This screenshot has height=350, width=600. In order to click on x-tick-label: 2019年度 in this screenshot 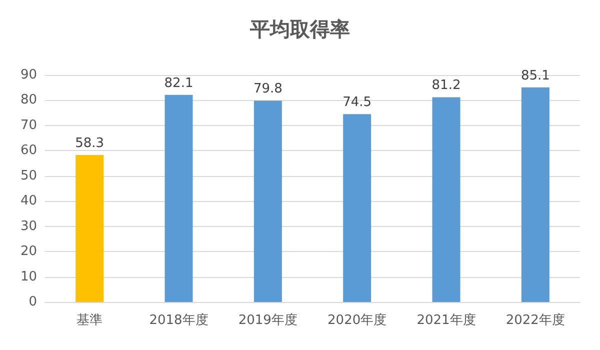, I will do `click(268, 320)`.